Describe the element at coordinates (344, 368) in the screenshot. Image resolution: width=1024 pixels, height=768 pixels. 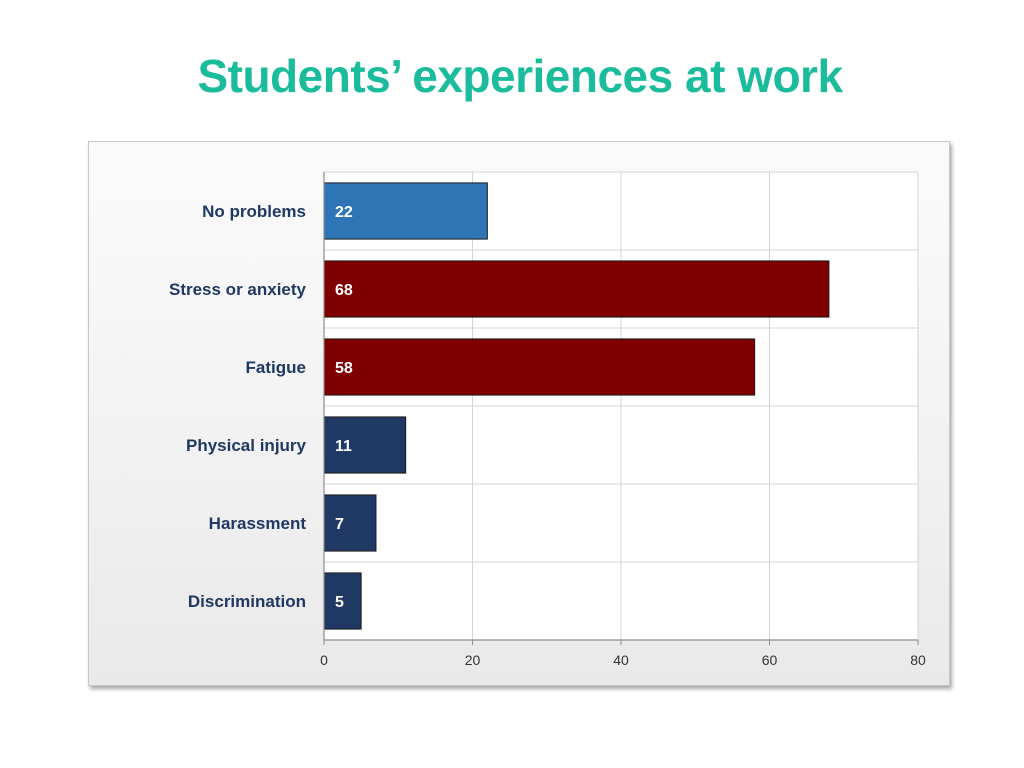
I see `data-label: 58` at that location.